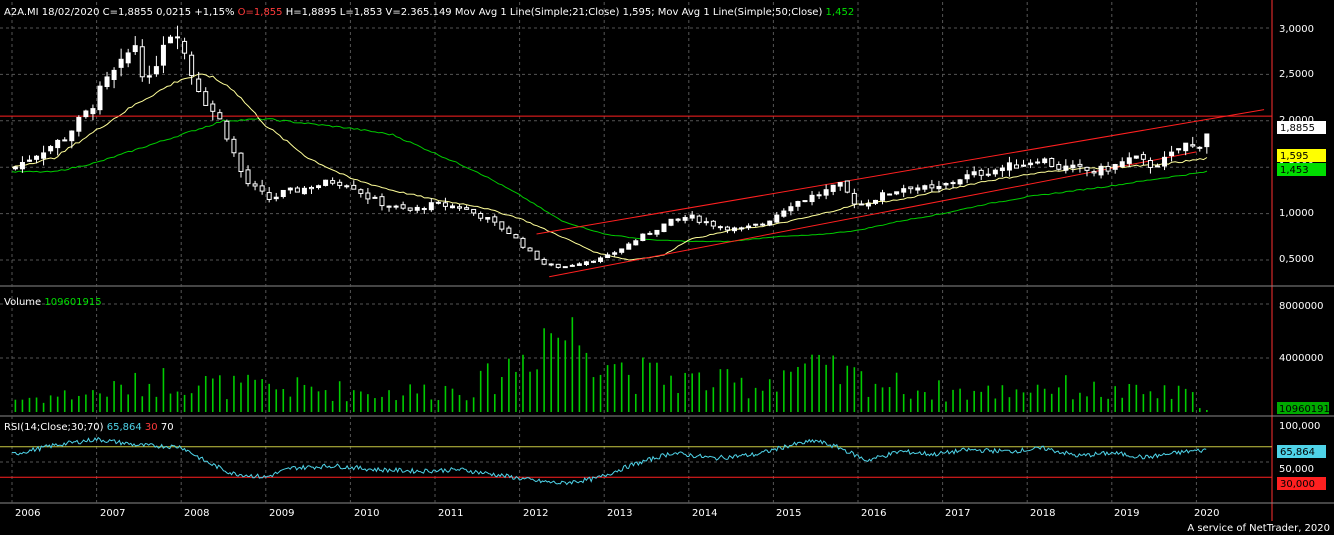 The width and height of the screenshot is (1334, 535). Describe the element at coordinates (1297, 452) in the screenshot. I see `rsi-badge-text: 65,864` at that location.